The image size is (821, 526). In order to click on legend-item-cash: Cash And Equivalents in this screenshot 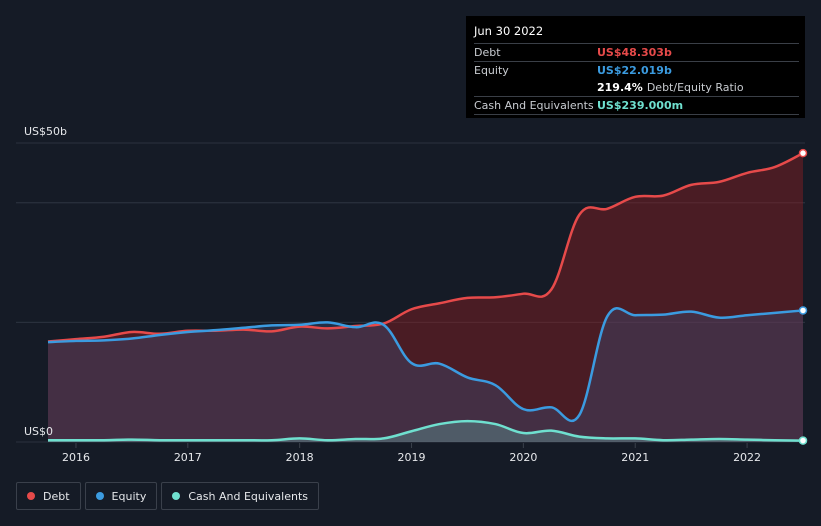, I will do `click(240, 496)`.